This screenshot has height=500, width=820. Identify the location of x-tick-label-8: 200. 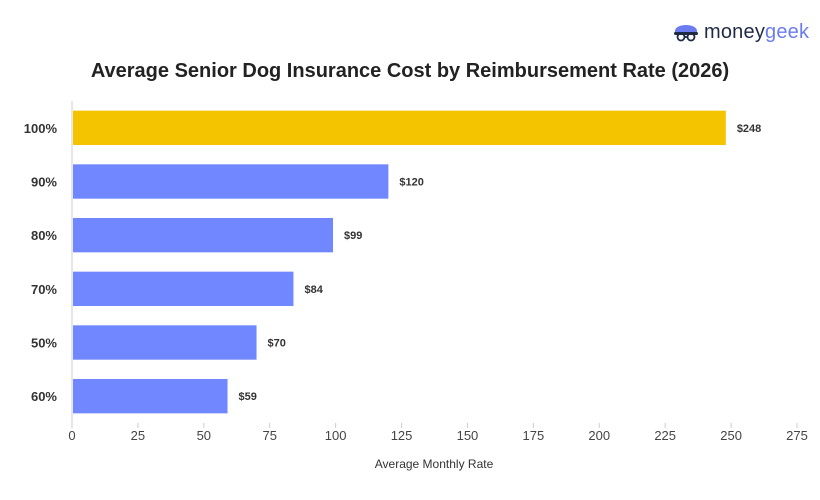
(599, 435).